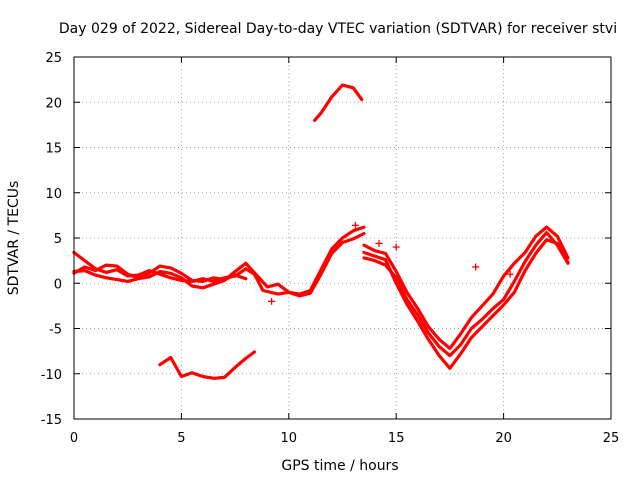 The image size is (640, 480). What do you see at coordinates (339, 466) in the screenshot?
I see `x-axis-label: GPS time / hours` at bounding box center [339, 466].